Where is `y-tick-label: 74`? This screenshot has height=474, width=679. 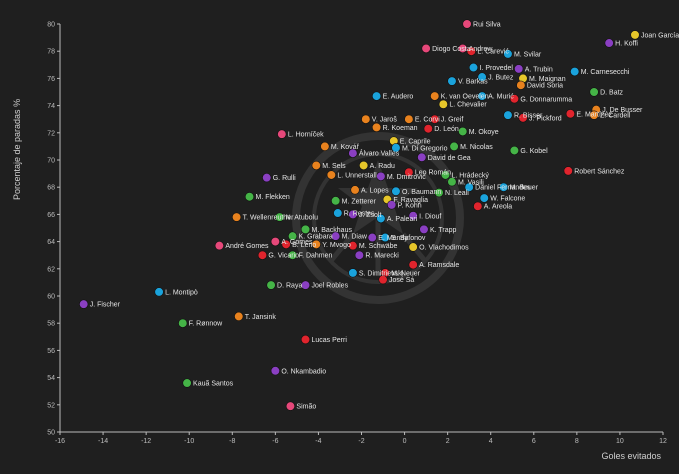
y-tick-label: 74 is located at coordinates (51, 106).